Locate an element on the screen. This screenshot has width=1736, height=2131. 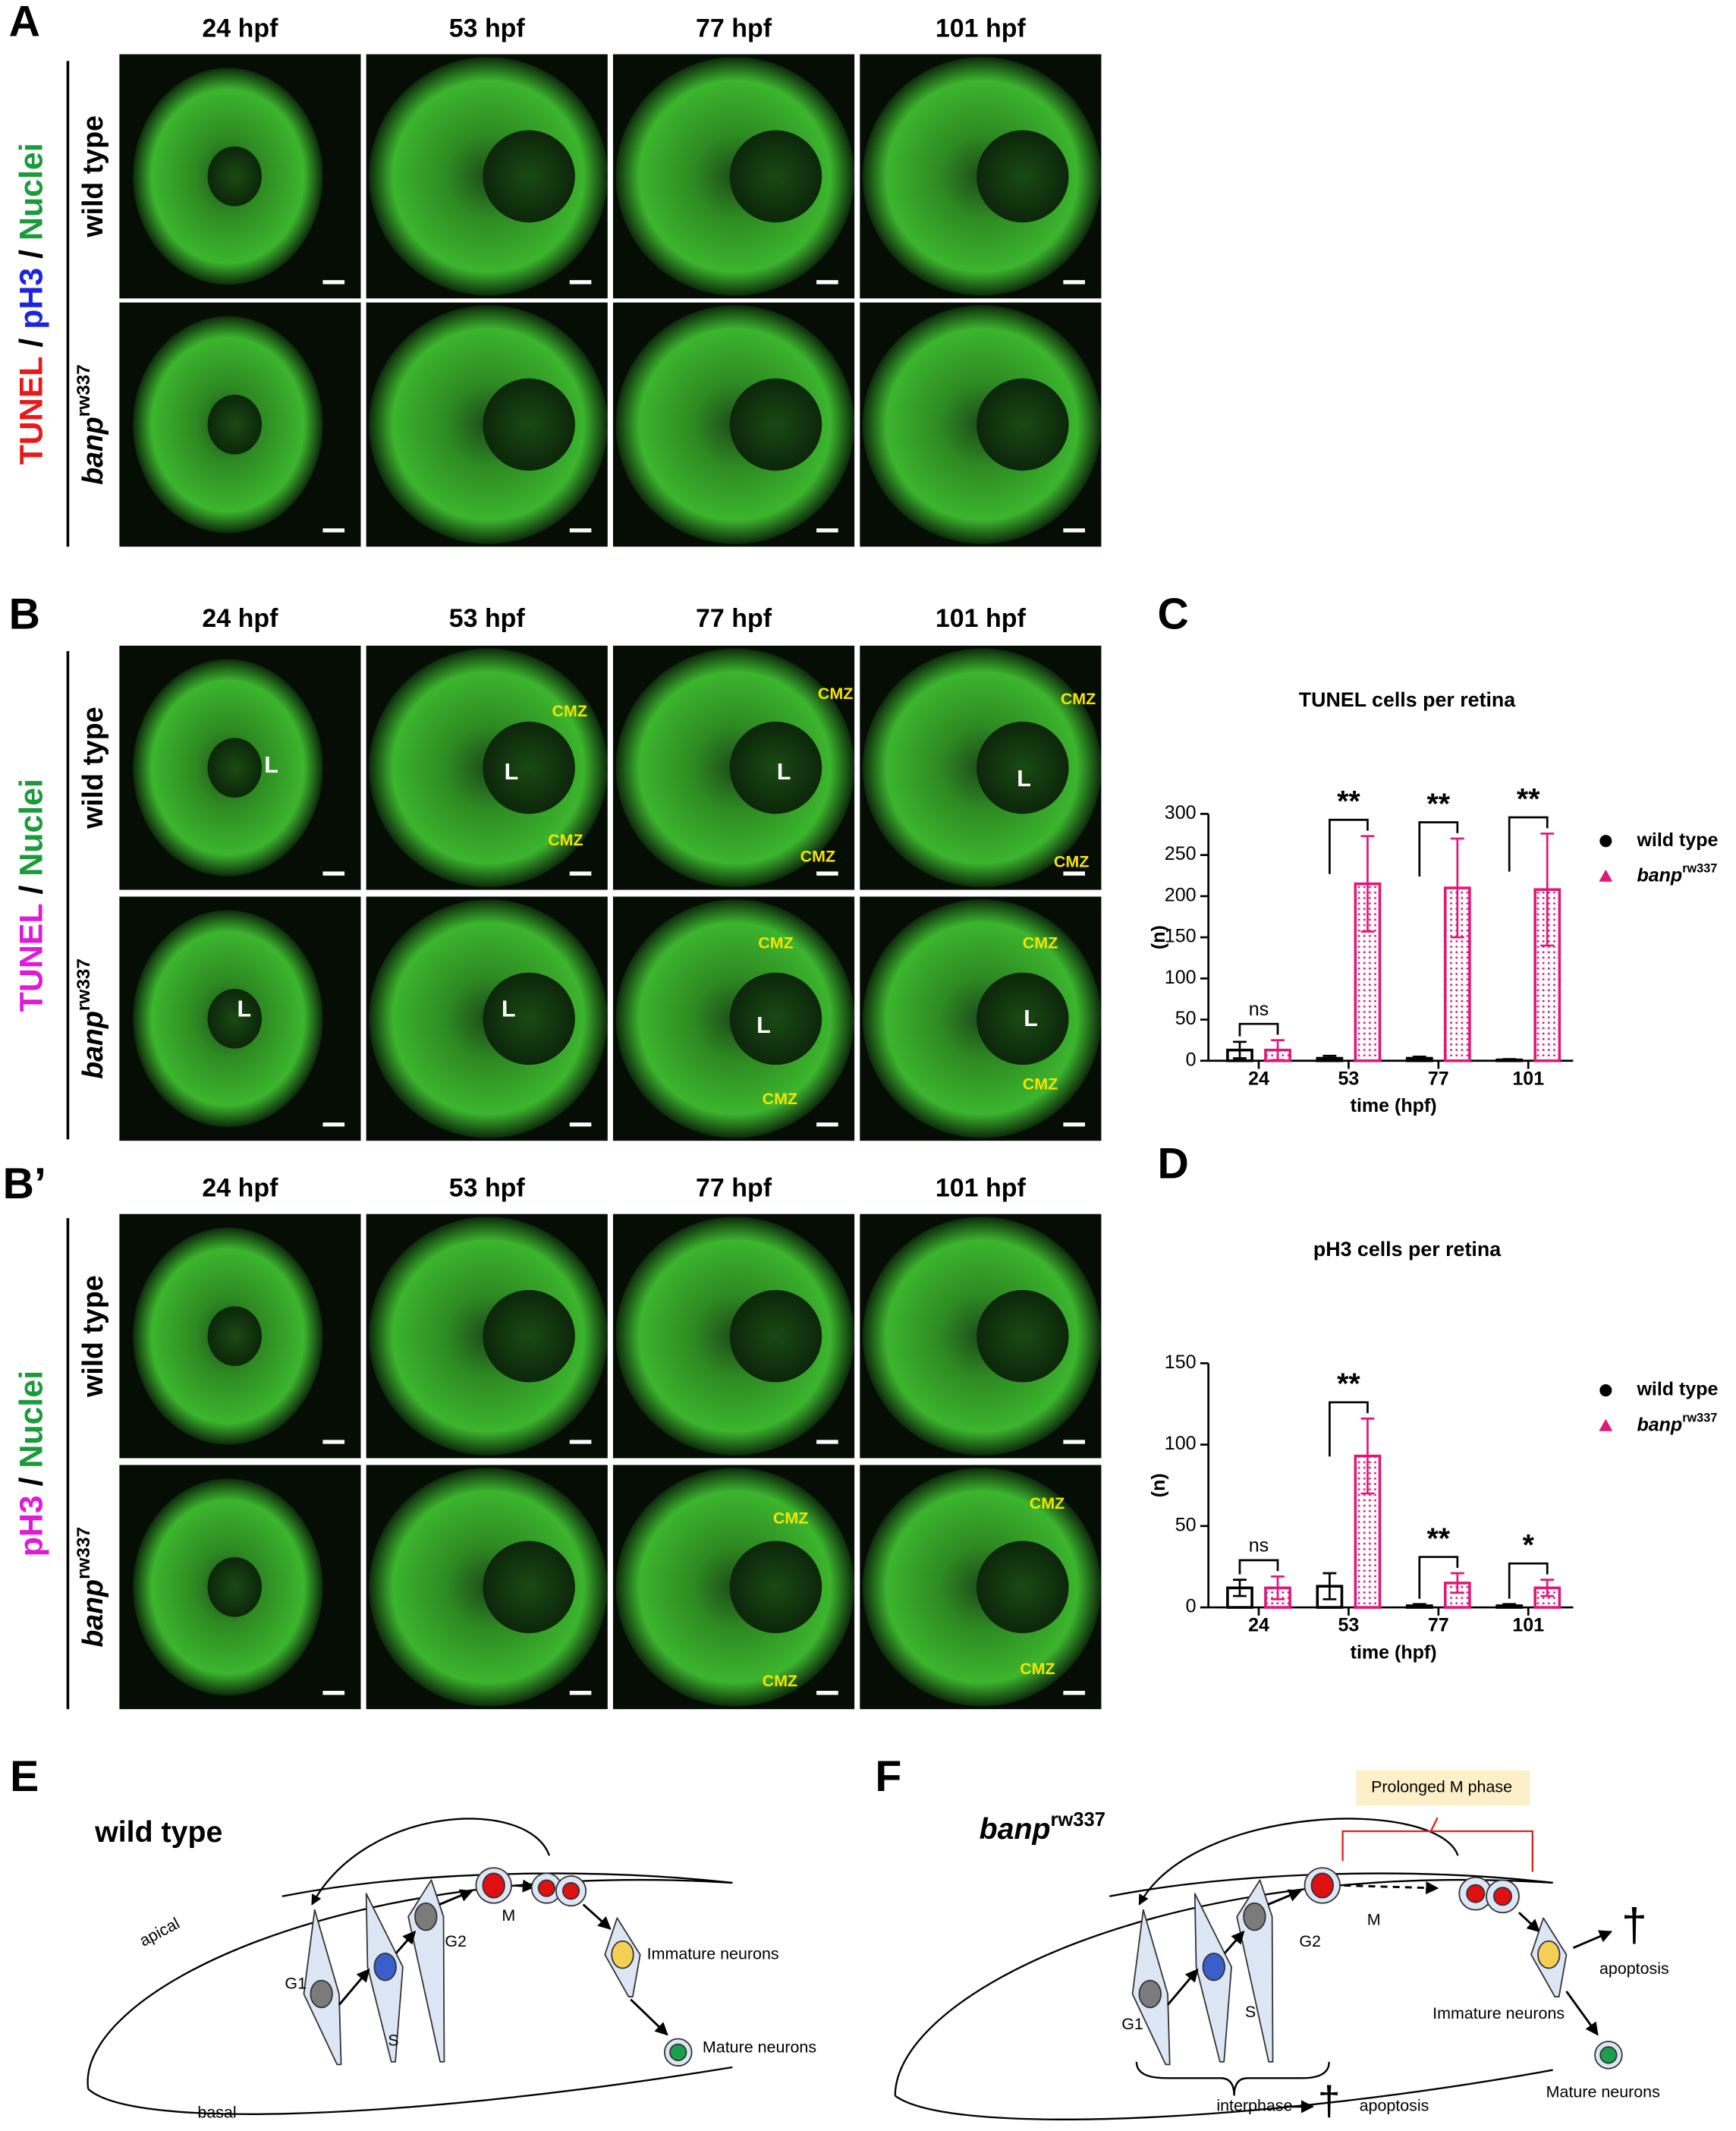
y-tick-label: 300 is located at coordinates (1181, 812).